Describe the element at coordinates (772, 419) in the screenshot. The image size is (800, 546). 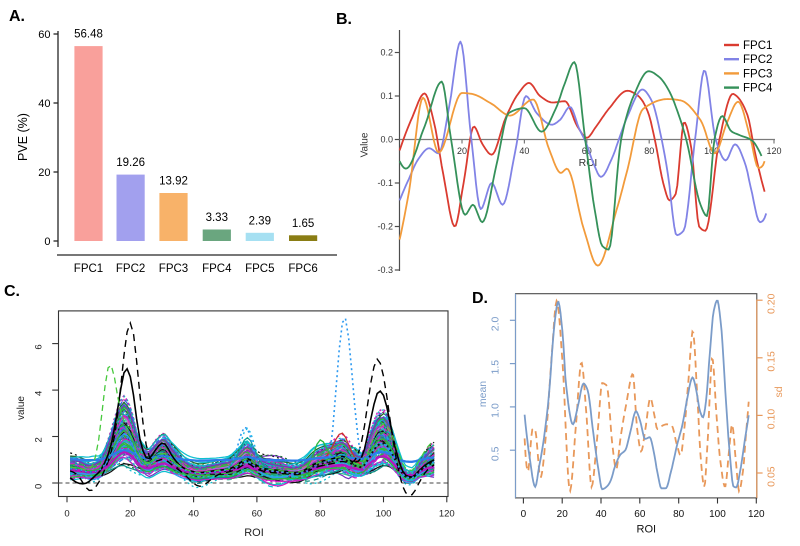
I see `svg-text: 0.10` at that location.